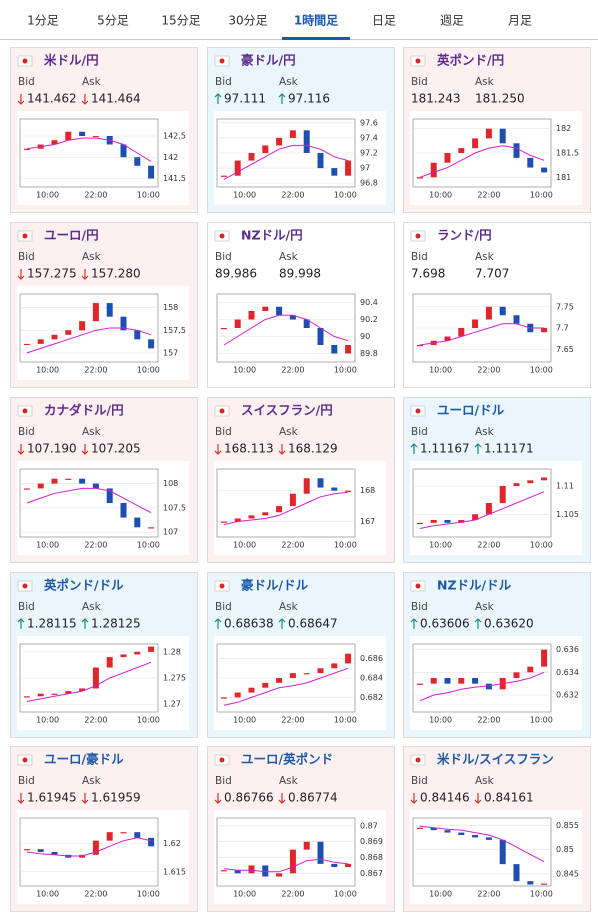 The image size is (598, 913). Describe the element at coordinates (116, 624) in the screenshot. I see `ask-price: 1.28125` at that location.